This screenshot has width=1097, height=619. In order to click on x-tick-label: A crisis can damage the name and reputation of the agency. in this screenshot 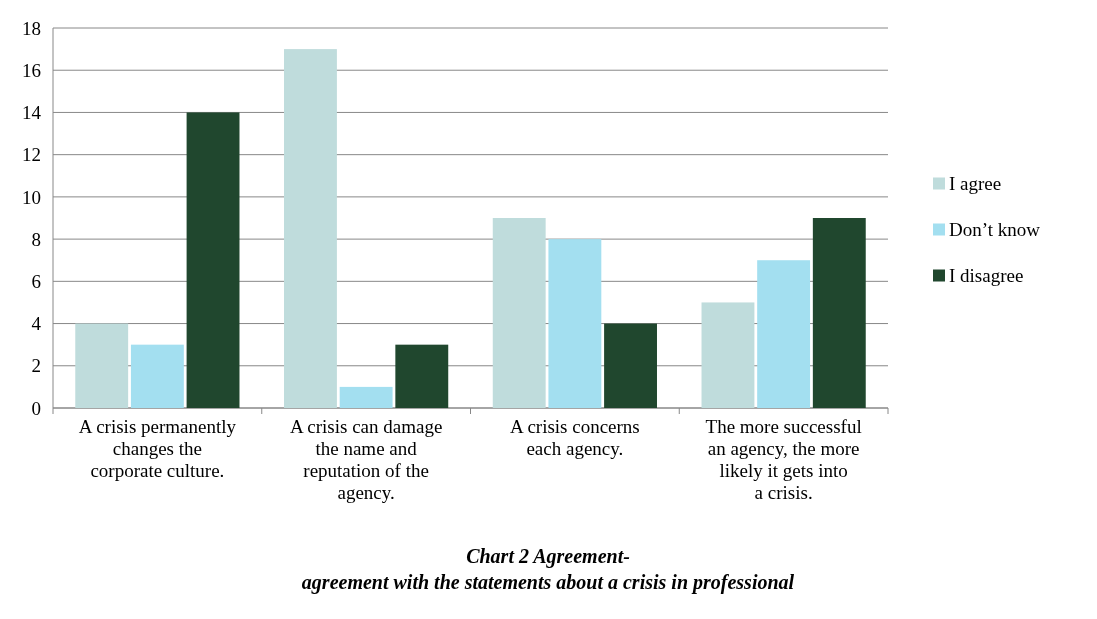, I will do `click(366, 459)`.